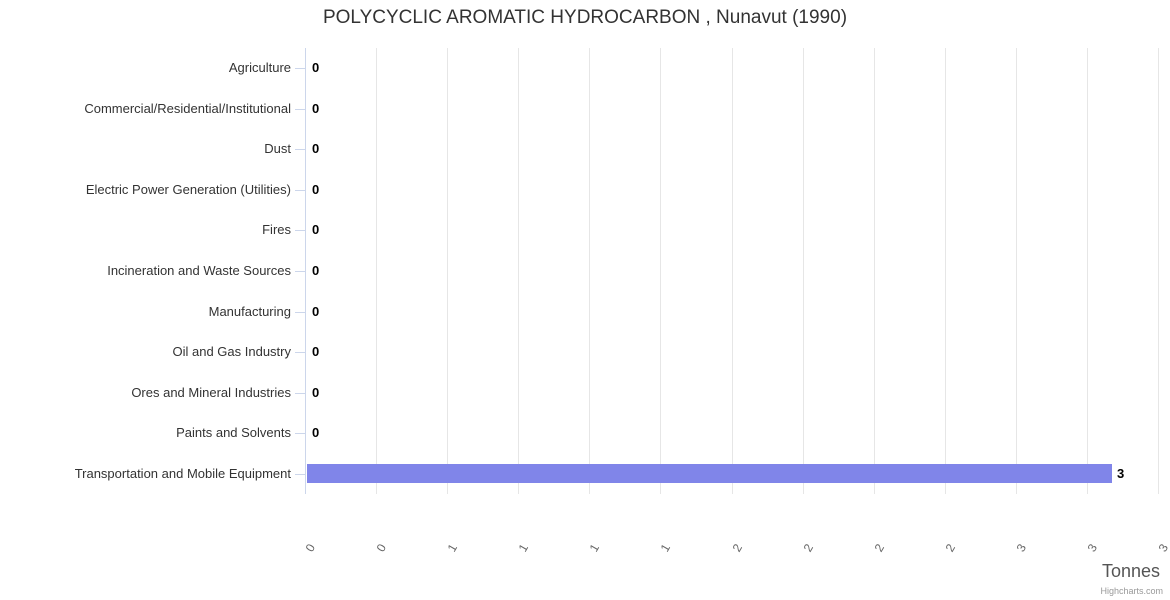  I want to click on category-label: Transportation and Mobile Equipment, so click(182, 473).